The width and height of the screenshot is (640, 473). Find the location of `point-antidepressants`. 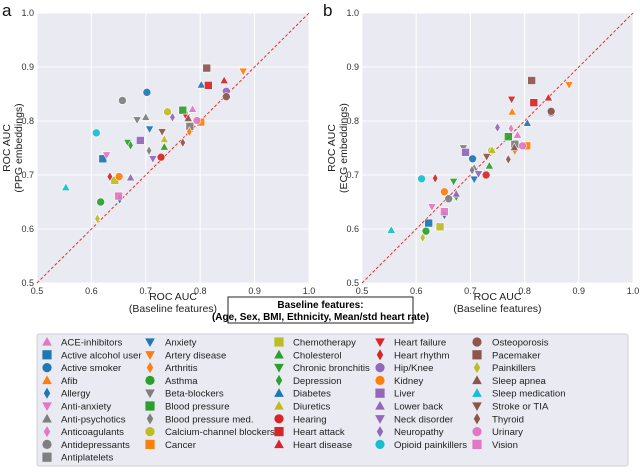

point-antidepressants is located at coordinates (122, 100).